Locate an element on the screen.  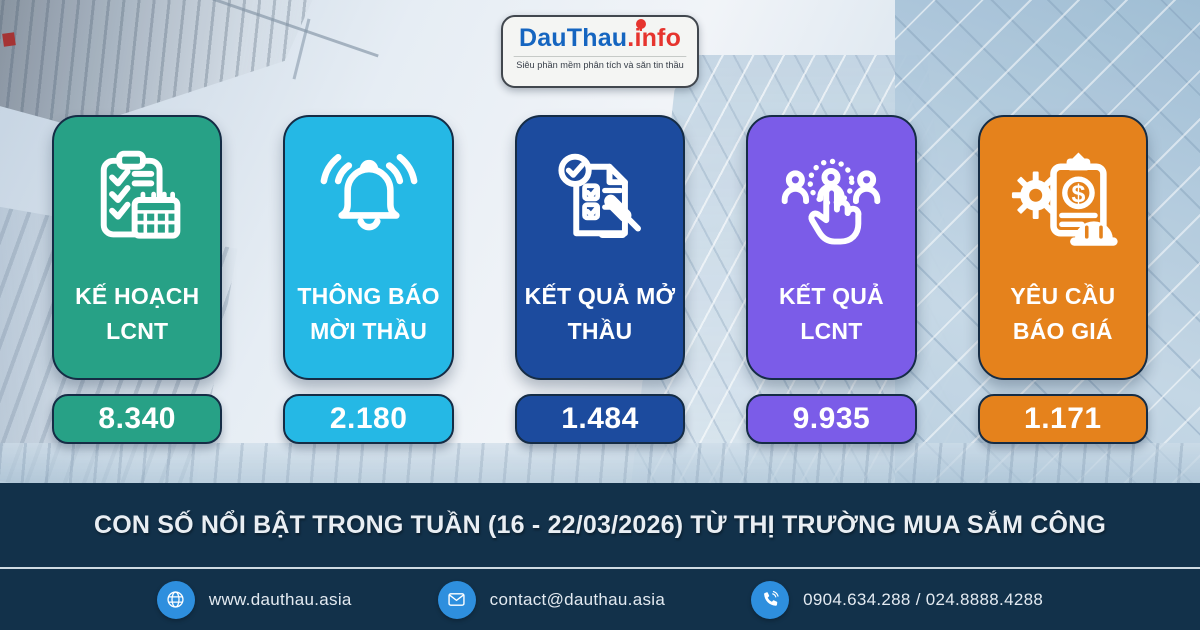
website-url: www.dauthau.asia is located at coordinates (280, 599).